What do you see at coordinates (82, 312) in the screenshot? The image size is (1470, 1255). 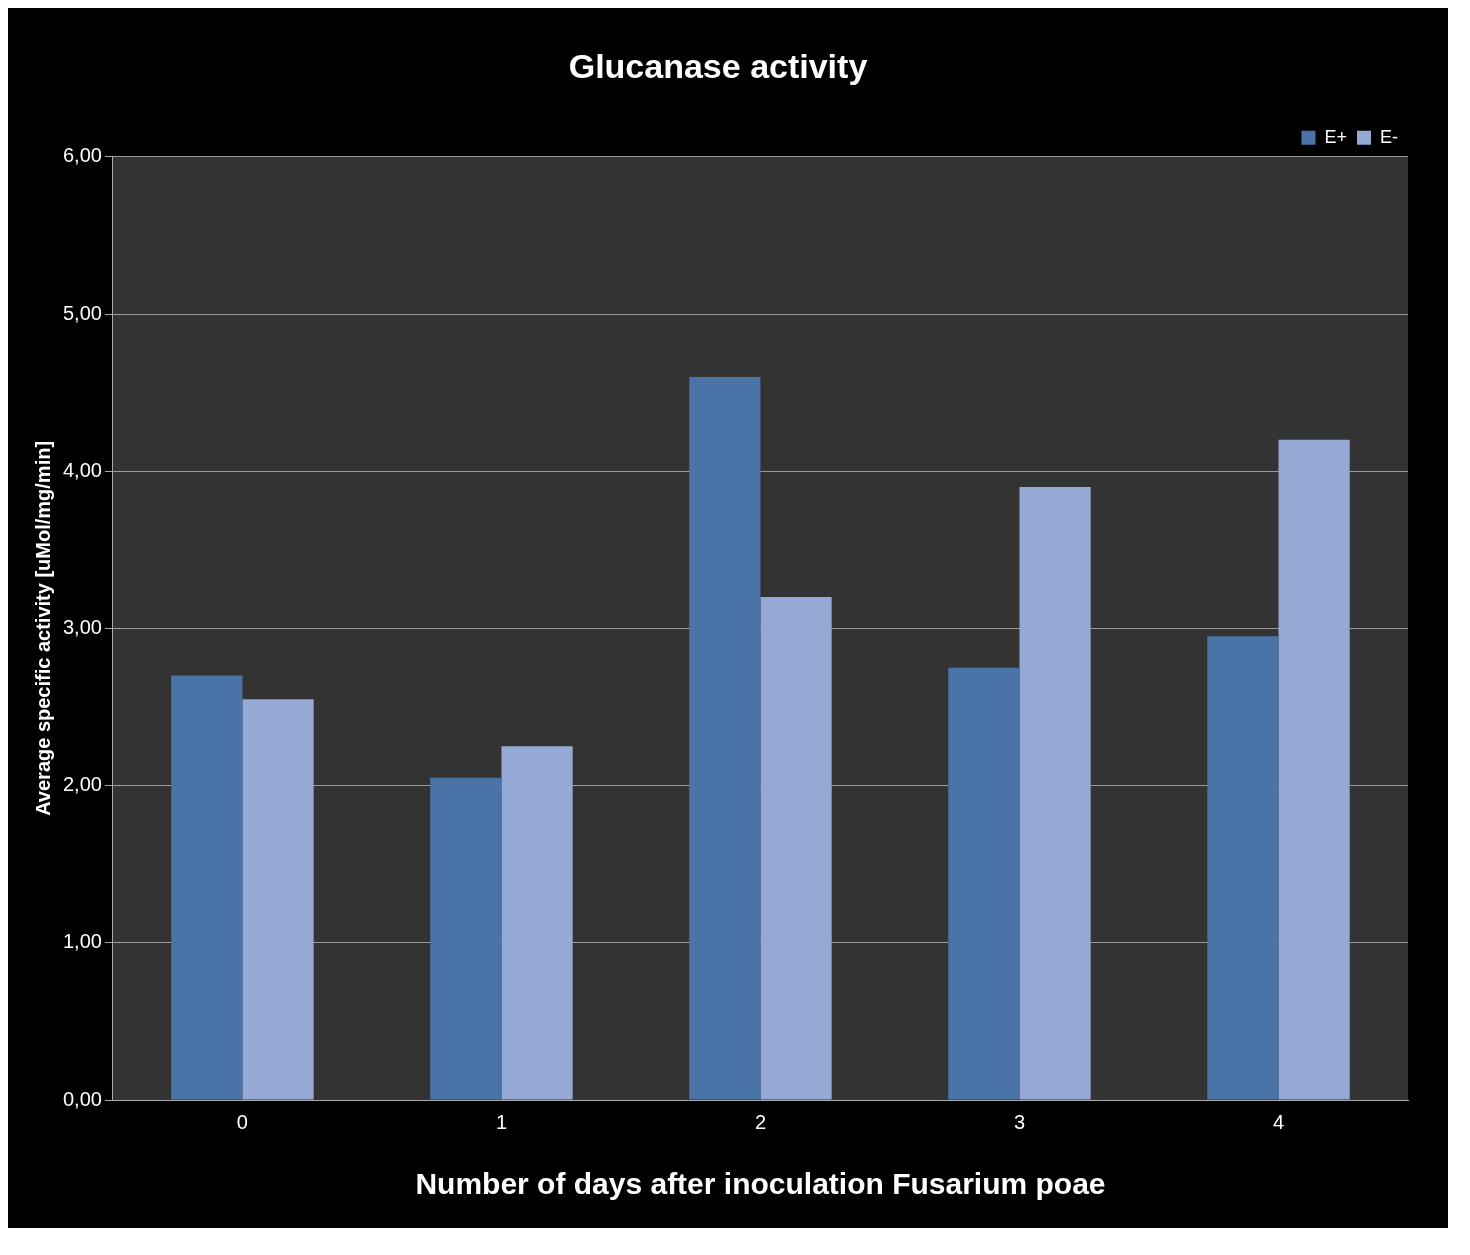 I see `y-tick-label: 5,00` at bounding box center [82, 312].